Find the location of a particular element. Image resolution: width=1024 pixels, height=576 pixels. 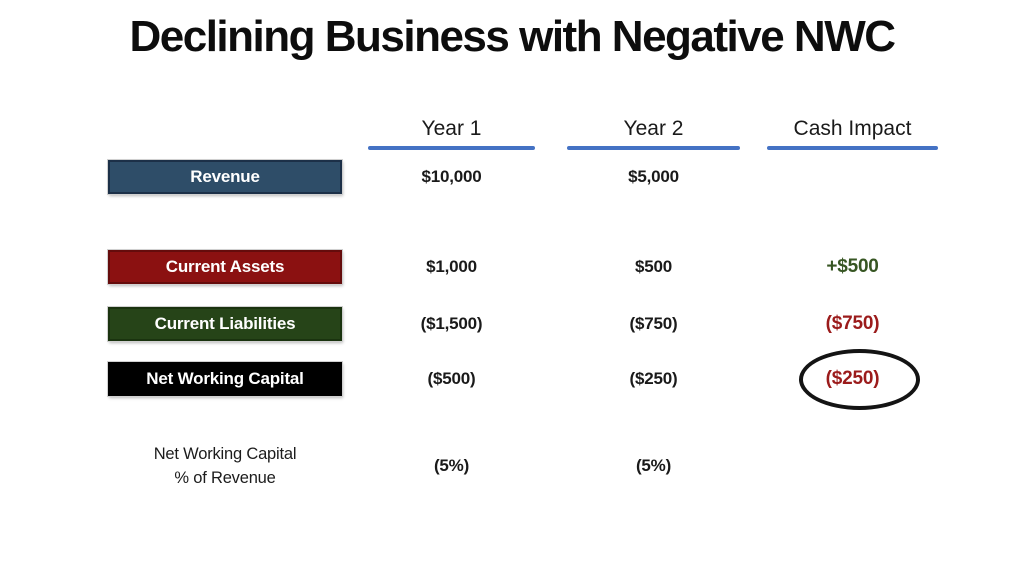

cell-revenue-year2: $5,000 is located at coordinates (653, 176).